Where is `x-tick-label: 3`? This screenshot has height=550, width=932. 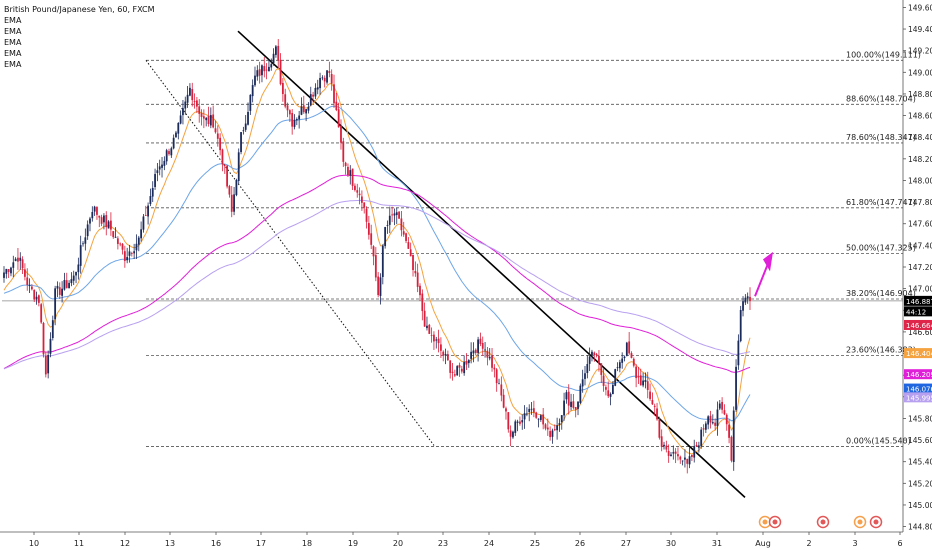
x-tick-label: 3 is located at coordinates (854, 543).